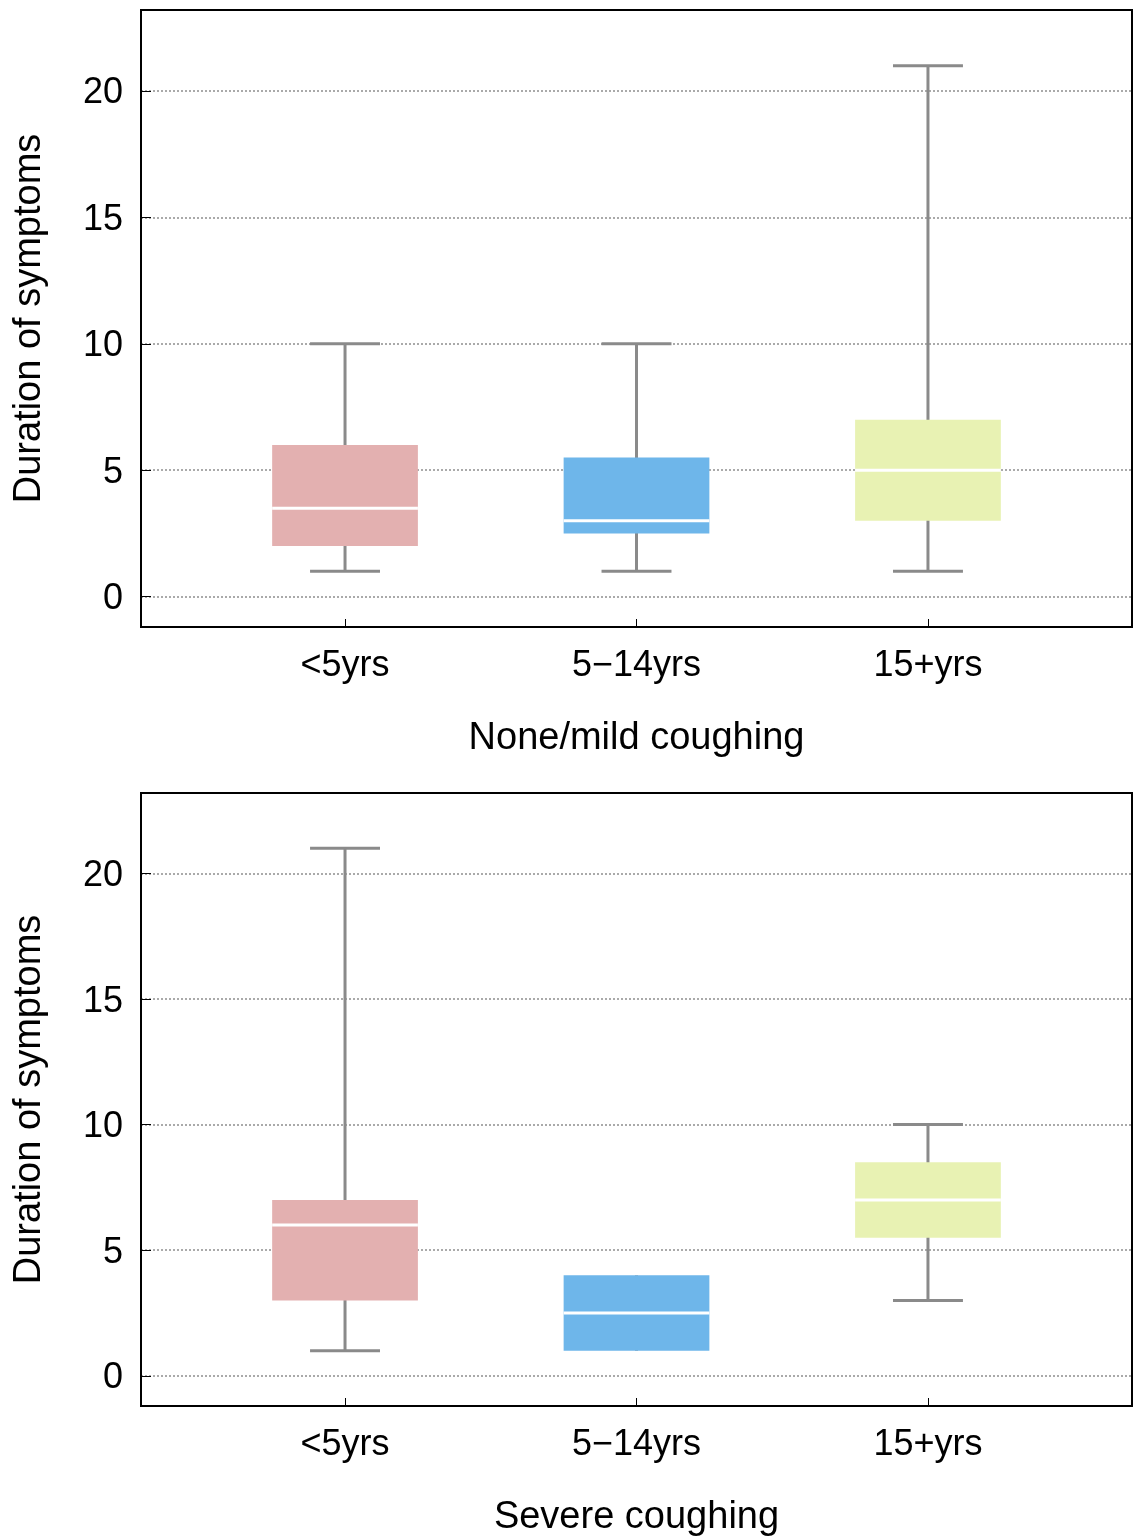 Image resolution: width=1134 pixels, height=1539 pixels. I want to click on x-axis-title: Severe coughing, so click(636, 1515).